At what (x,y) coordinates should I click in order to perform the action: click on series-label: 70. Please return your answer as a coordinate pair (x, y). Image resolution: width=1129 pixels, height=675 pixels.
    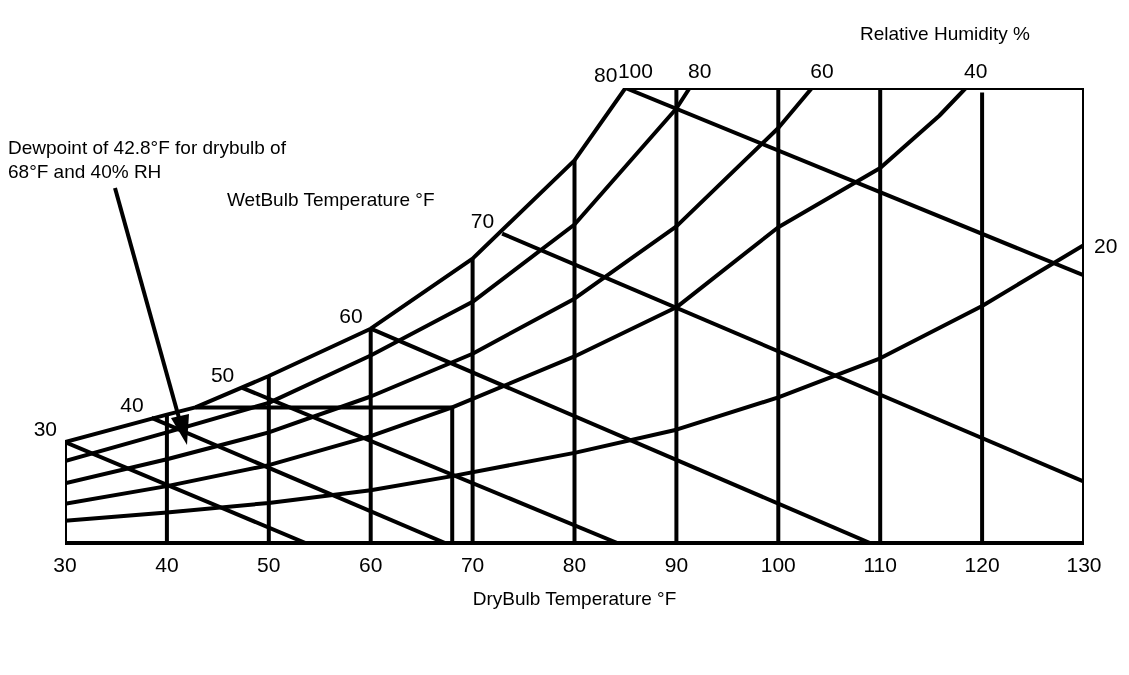
    Looking at the image, I should click on (482, 220).